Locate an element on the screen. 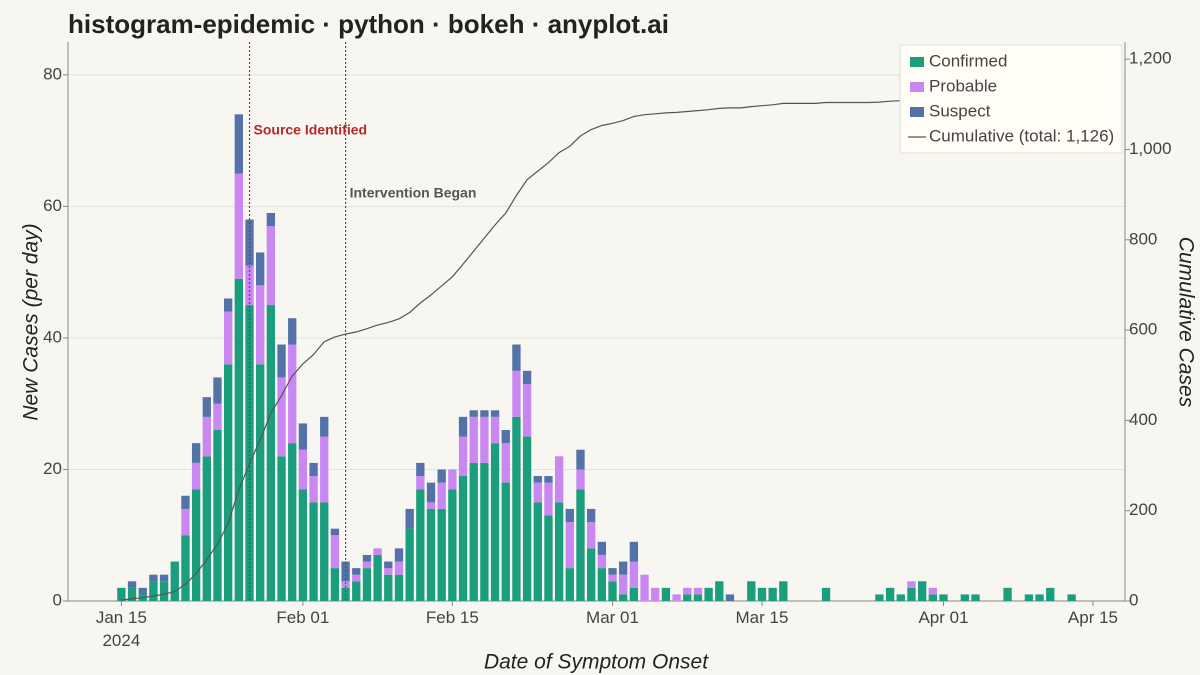  x-tick-label: Apr 01 is located at coordinates (943, 617).